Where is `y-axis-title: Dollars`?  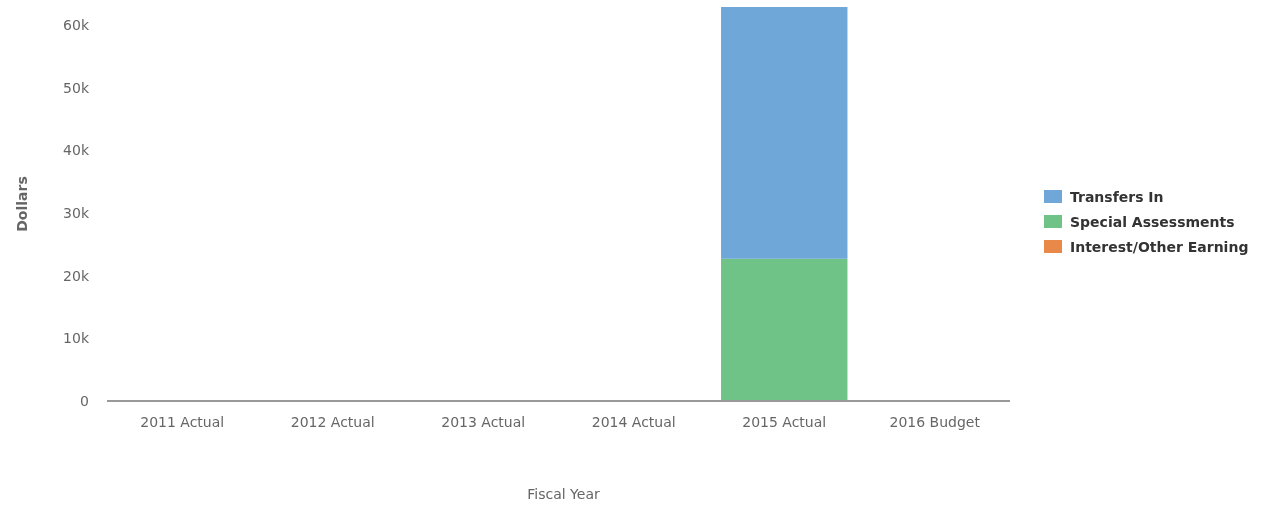
y-axis-title: Dollars is located at coordinates (22, 204).